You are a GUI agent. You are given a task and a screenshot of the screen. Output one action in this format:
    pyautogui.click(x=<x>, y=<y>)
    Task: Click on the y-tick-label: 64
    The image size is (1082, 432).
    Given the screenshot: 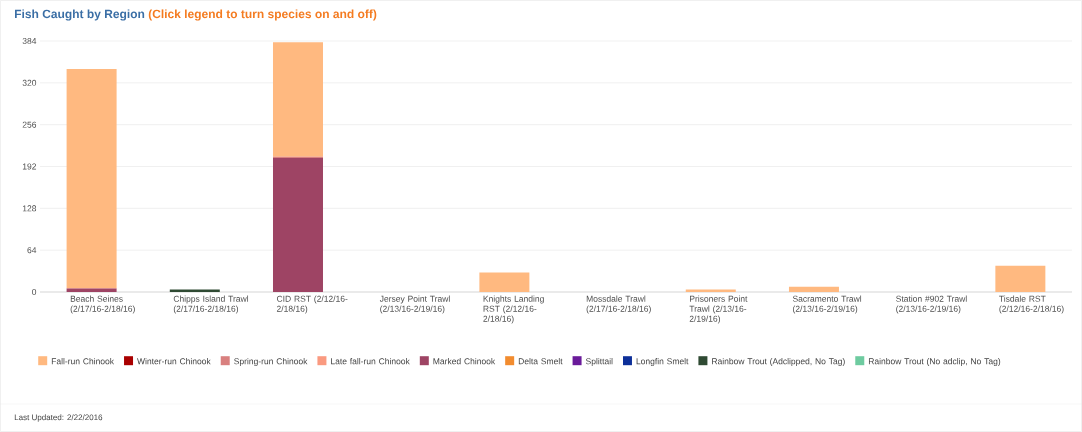 What is the action you would take?
    pyautogui.click(x=32, y=250)
    